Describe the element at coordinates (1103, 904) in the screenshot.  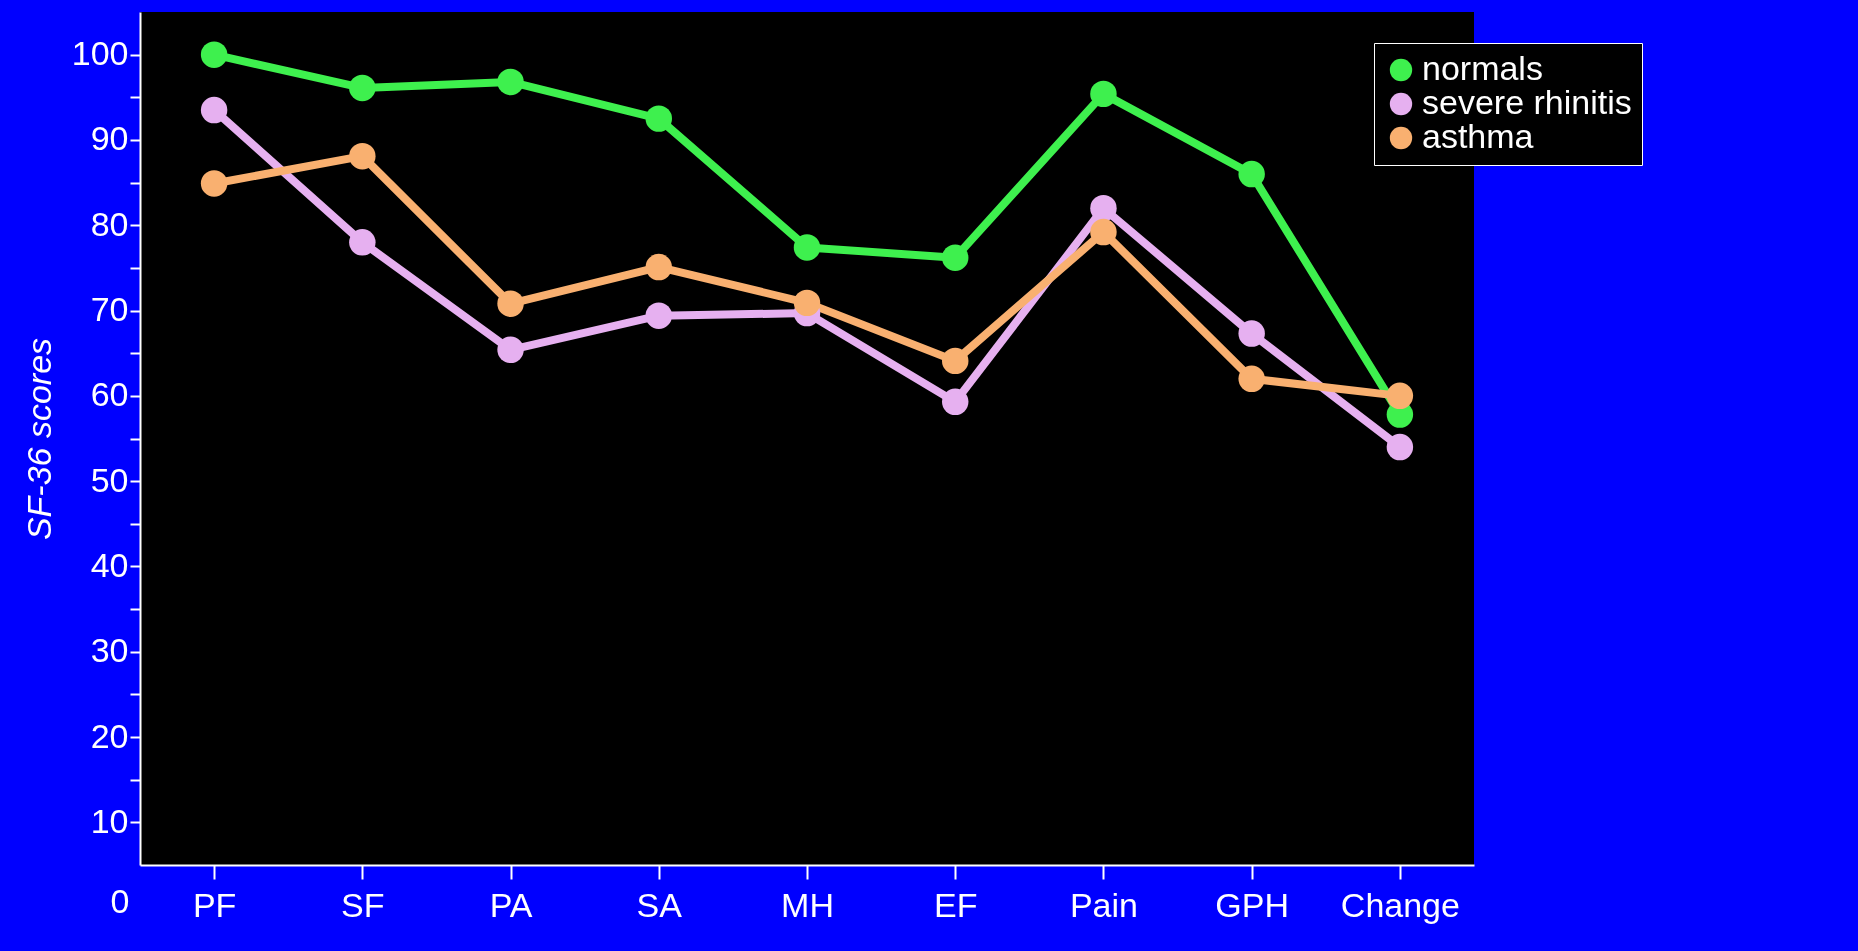
I see `x-tick-label: Pain` at that location.